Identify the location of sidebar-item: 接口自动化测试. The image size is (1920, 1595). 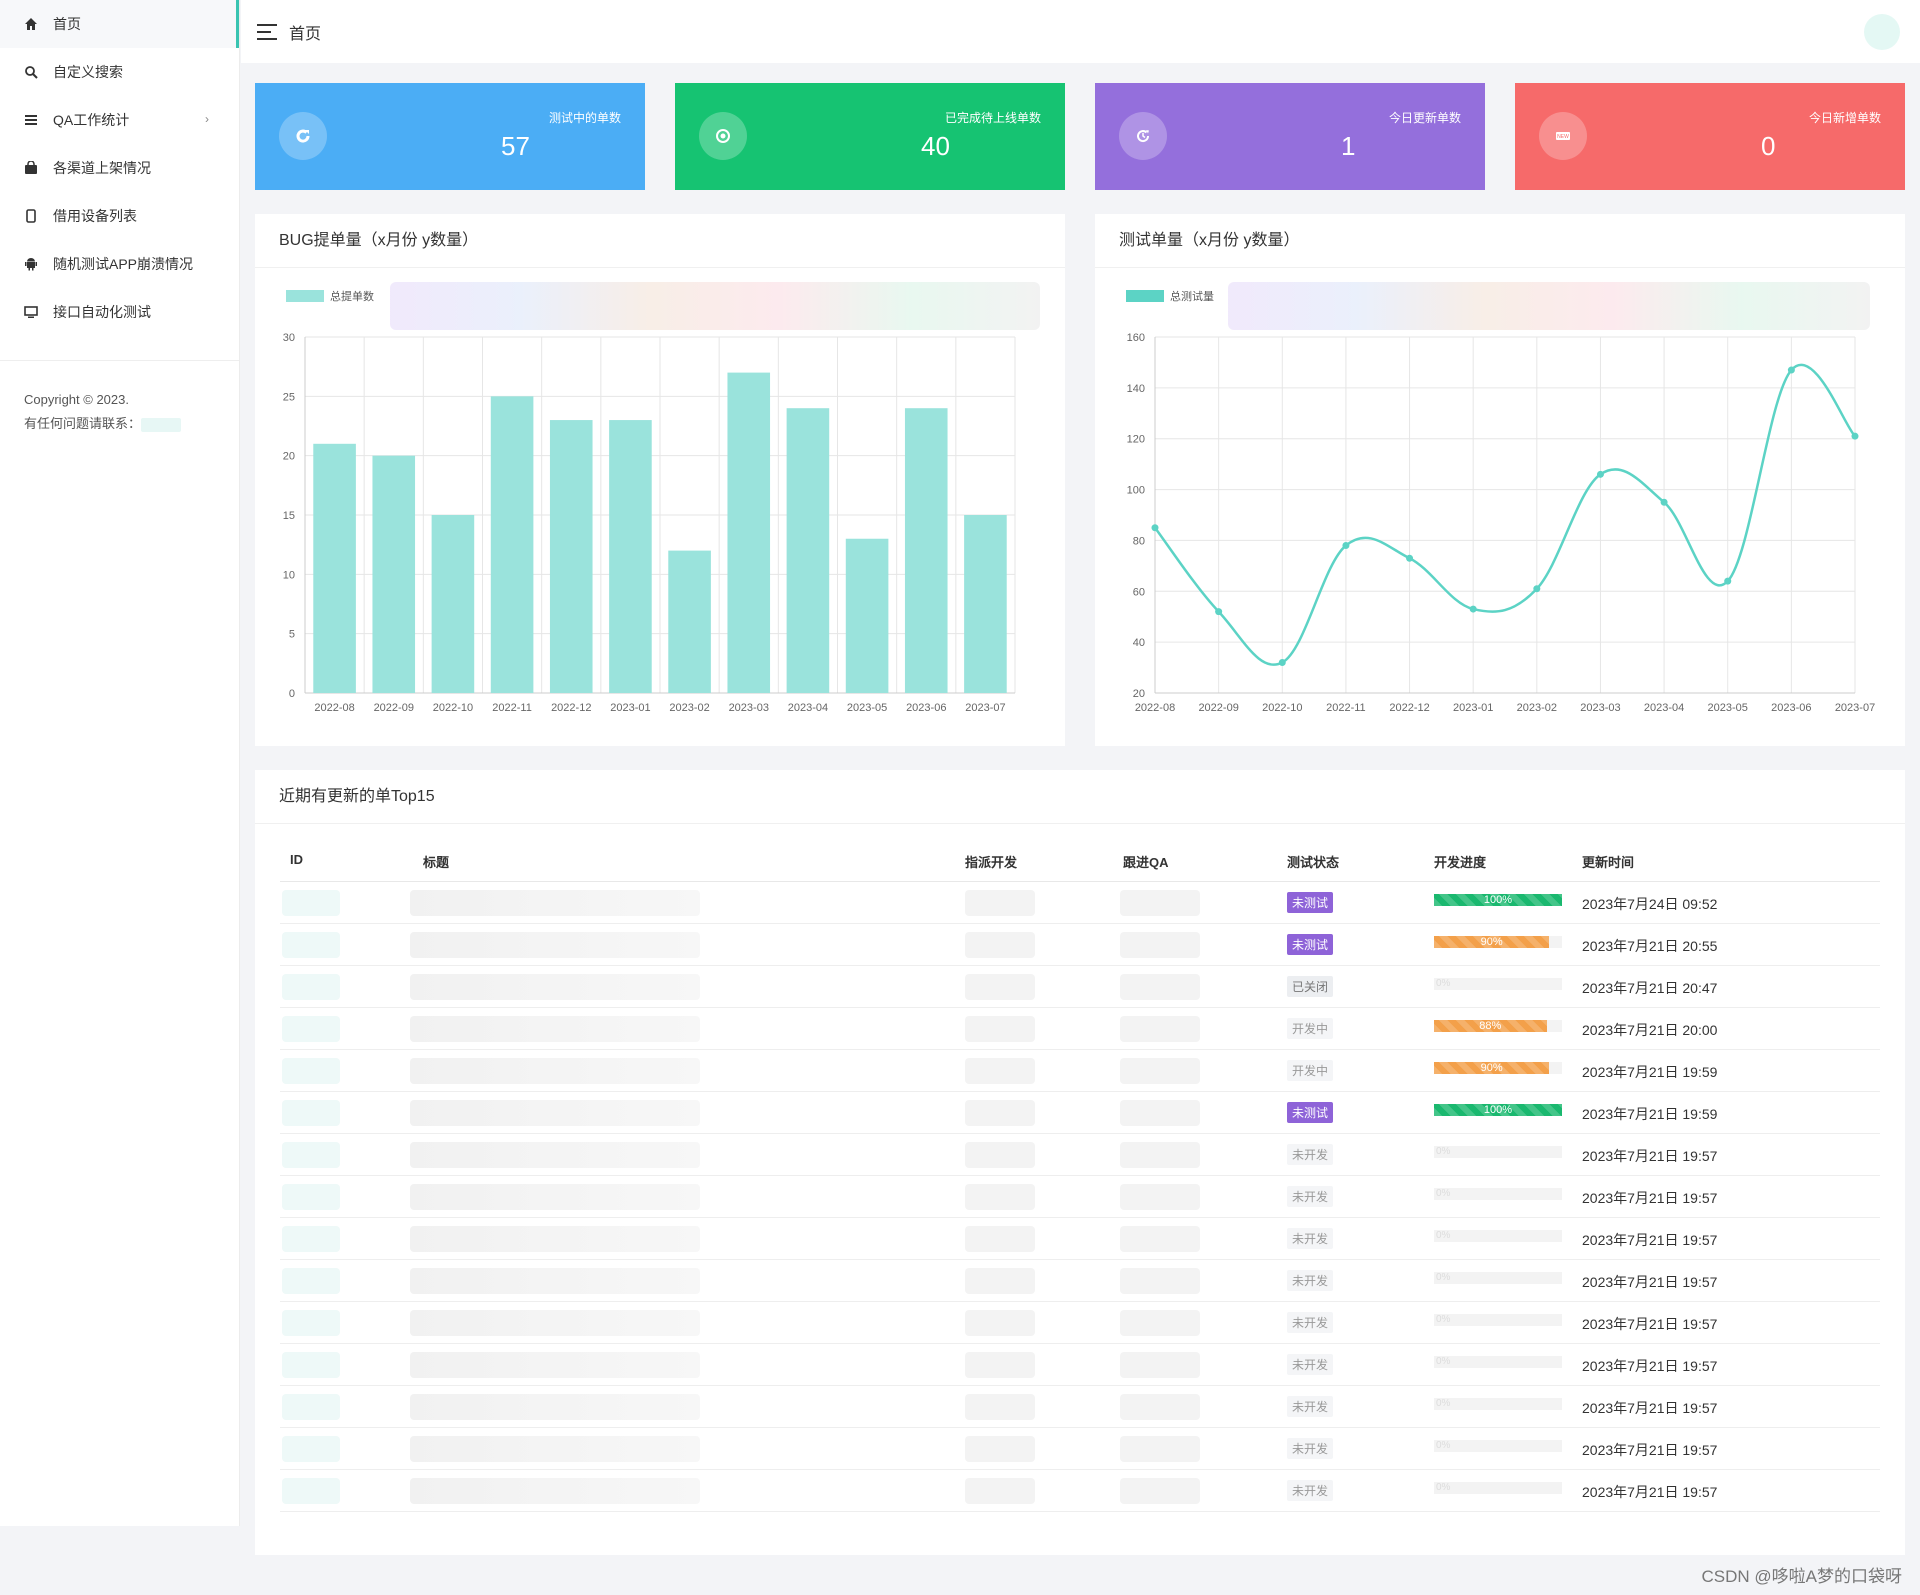
(119, 312).